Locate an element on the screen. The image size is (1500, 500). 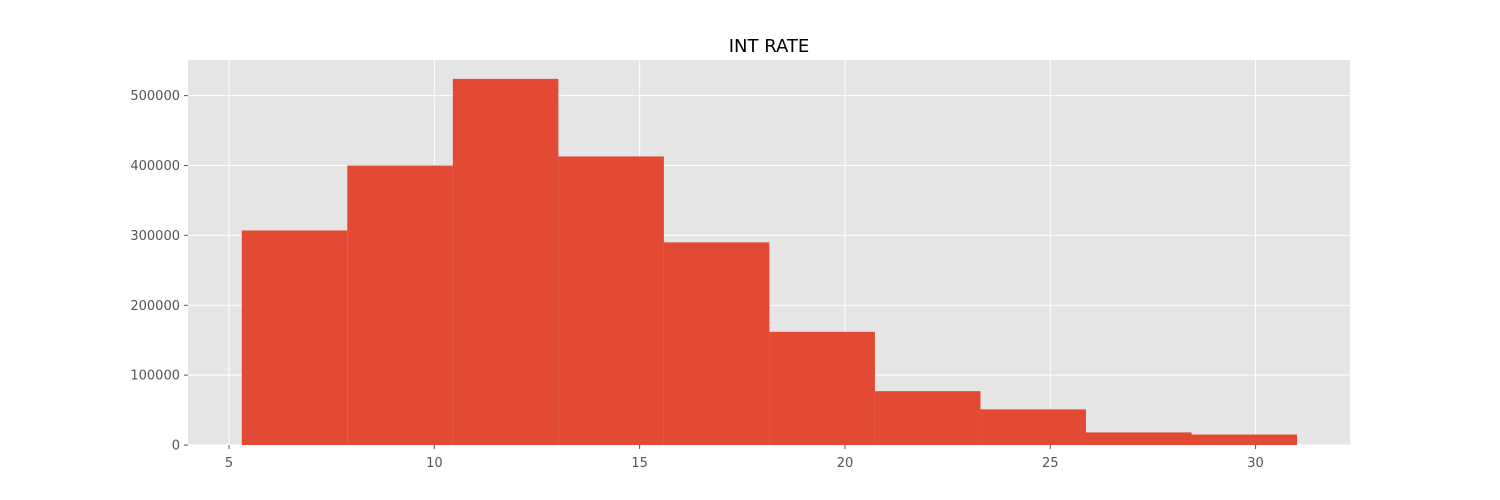
x-tick-label: 30 is located at coordinates (1255, 463).